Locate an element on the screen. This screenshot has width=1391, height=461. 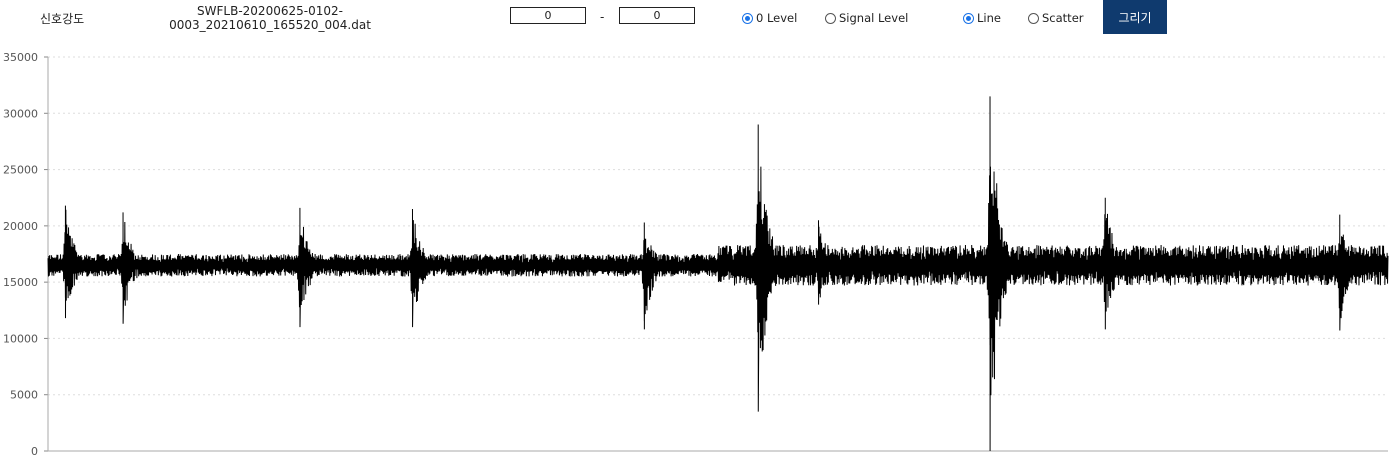
radio-signal-level-label: Signal Level is located at coordinates (874, 18).